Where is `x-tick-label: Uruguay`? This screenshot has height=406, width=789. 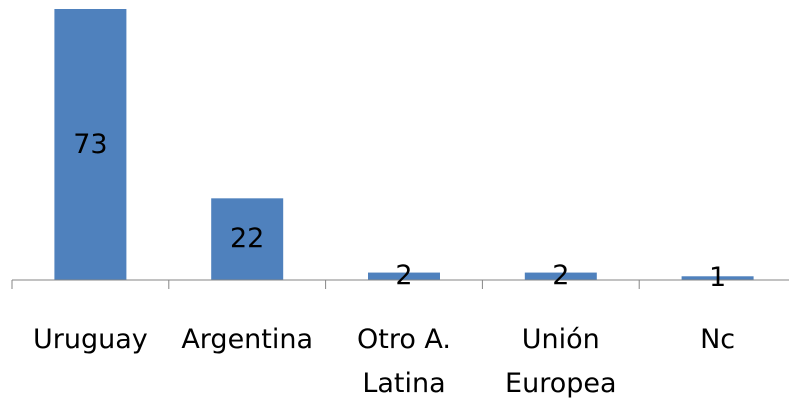
x-tick-label: Uruguay is located at coordinates (90, 339).